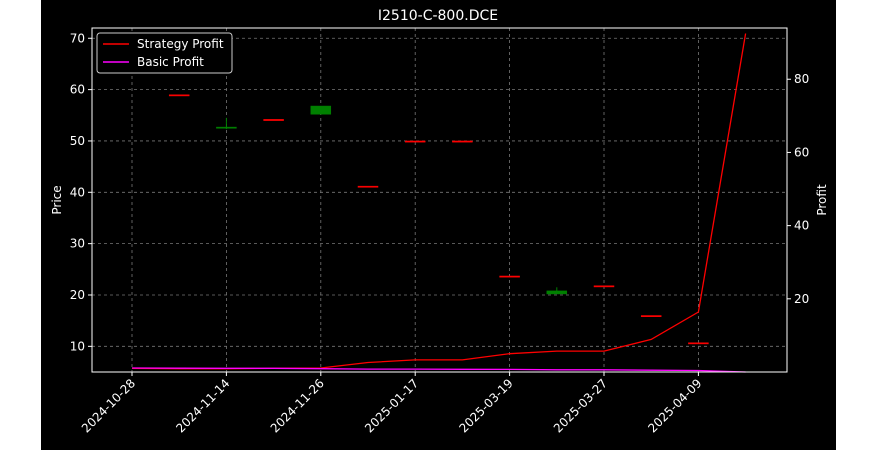 This screenshot has width=878, height=450. I want to click on series-line-basic-profit, so click(438, 370).